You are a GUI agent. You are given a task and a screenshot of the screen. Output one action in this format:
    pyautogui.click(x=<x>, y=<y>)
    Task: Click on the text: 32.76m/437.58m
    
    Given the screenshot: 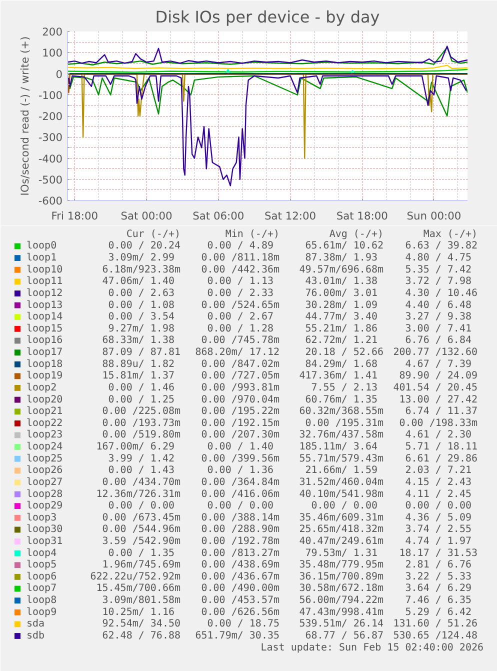 What is the action you would take?
    pyautogui.click(x=341, y=435)
    